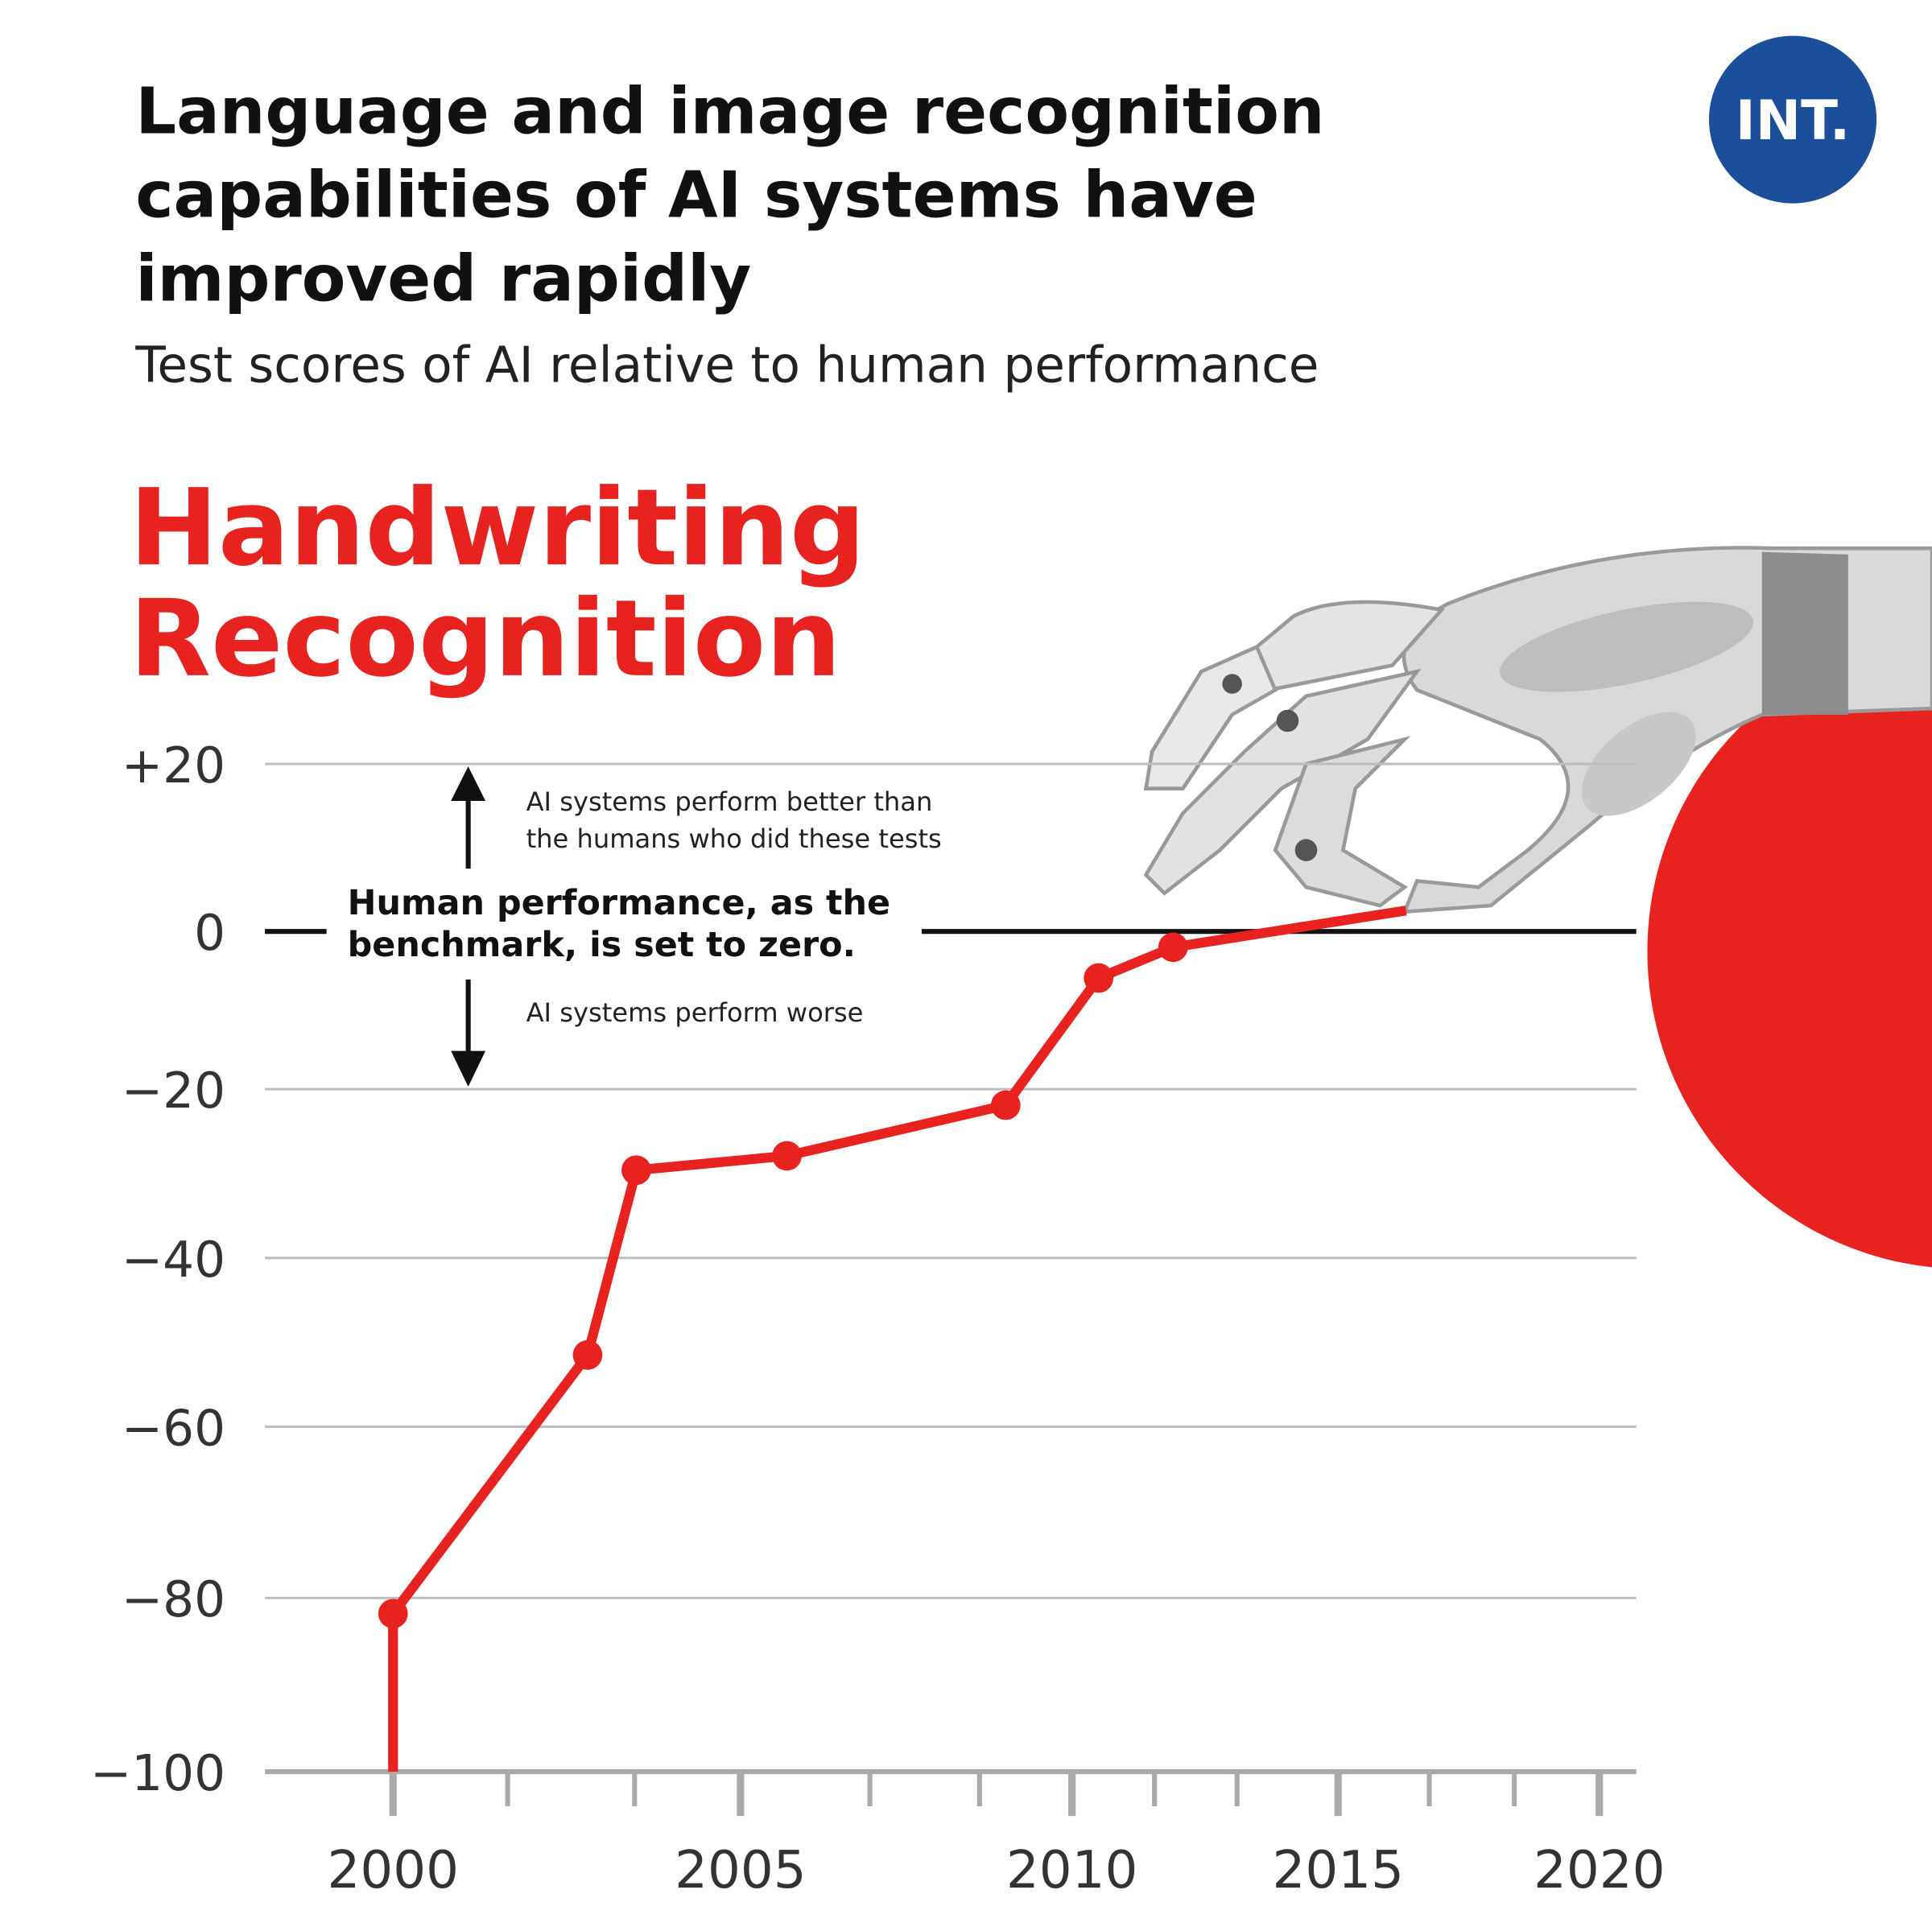 The width and height of the screenshot is (1932, 1927). I want to click on annotation-above-line-2: the humans who did these tests, so click(734, 839).